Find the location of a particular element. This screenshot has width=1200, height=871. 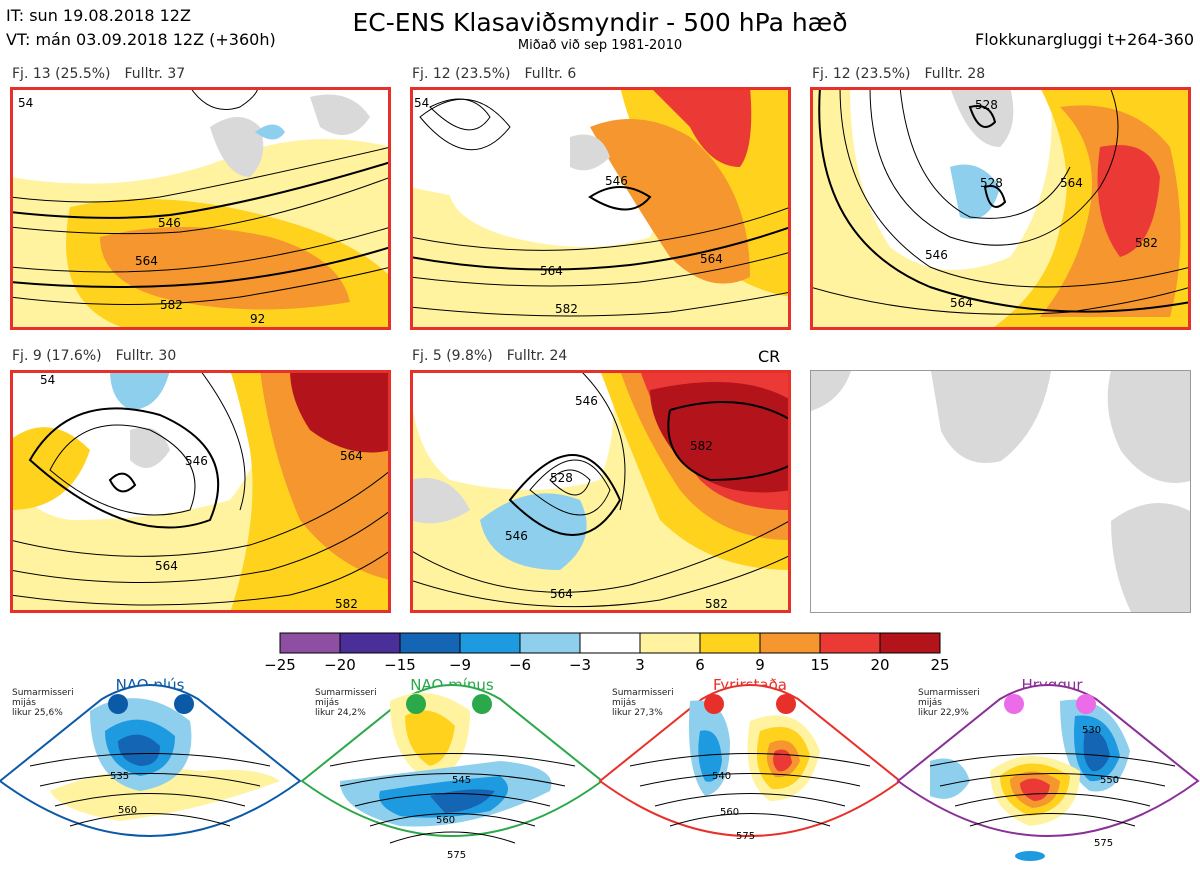

cluster-1-border is located at coordinates (200, 208).